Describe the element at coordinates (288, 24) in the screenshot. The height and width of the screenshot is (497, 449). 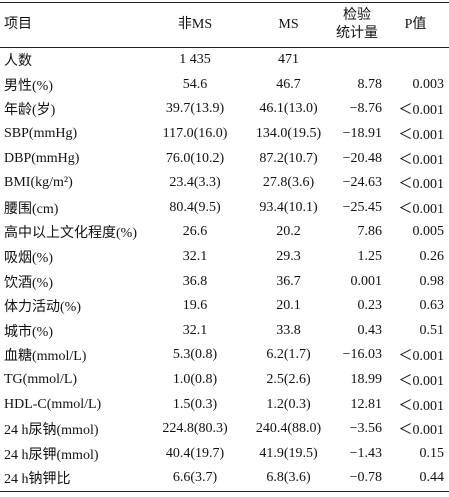
I see `header-cell: MS` at that location.